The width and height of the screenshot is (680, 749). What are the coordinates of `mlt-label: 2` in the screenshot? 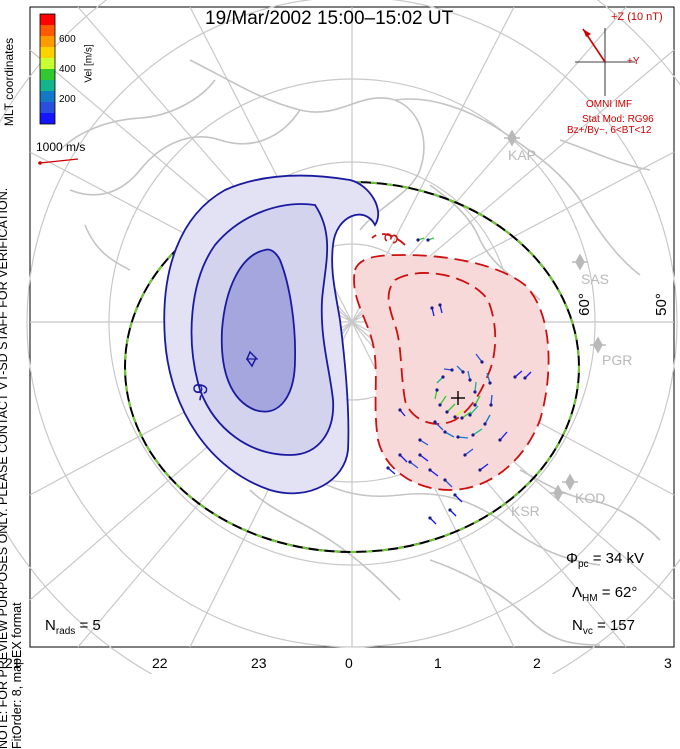 It's located at (537, 663).